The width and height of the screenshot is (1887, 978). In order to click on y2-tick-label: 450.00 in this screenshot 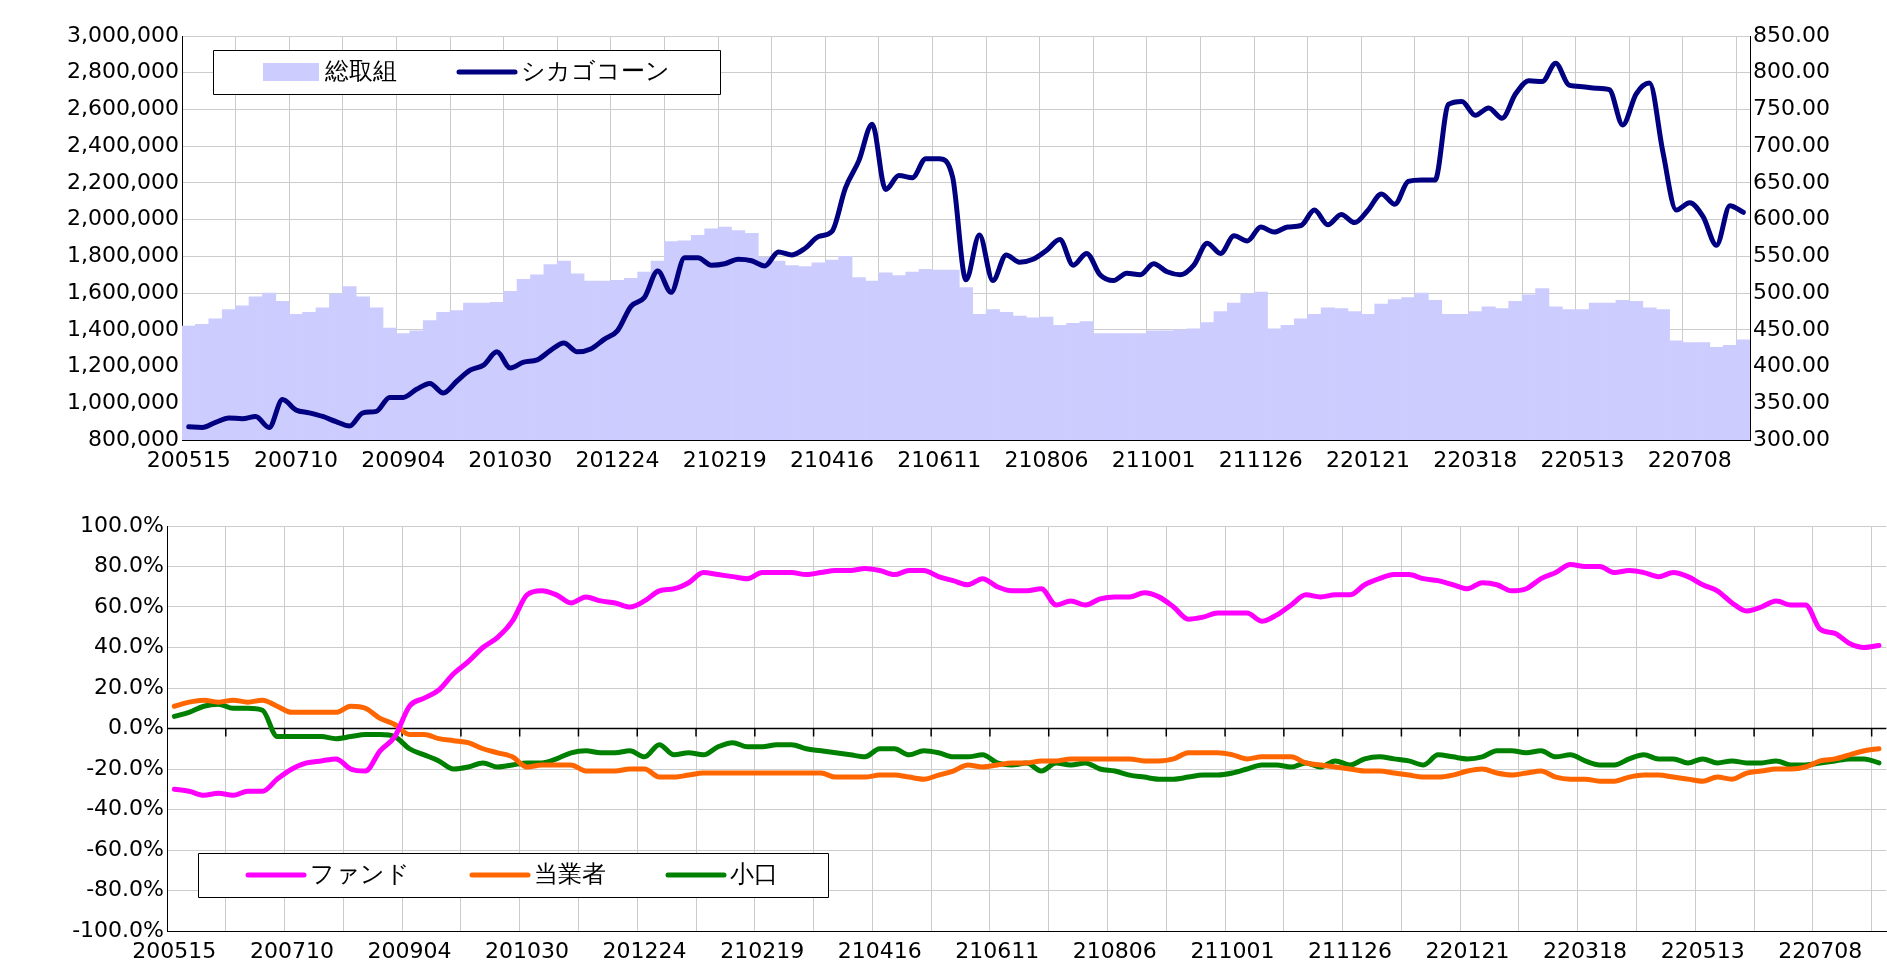, I will do `click(1791, 328)`.